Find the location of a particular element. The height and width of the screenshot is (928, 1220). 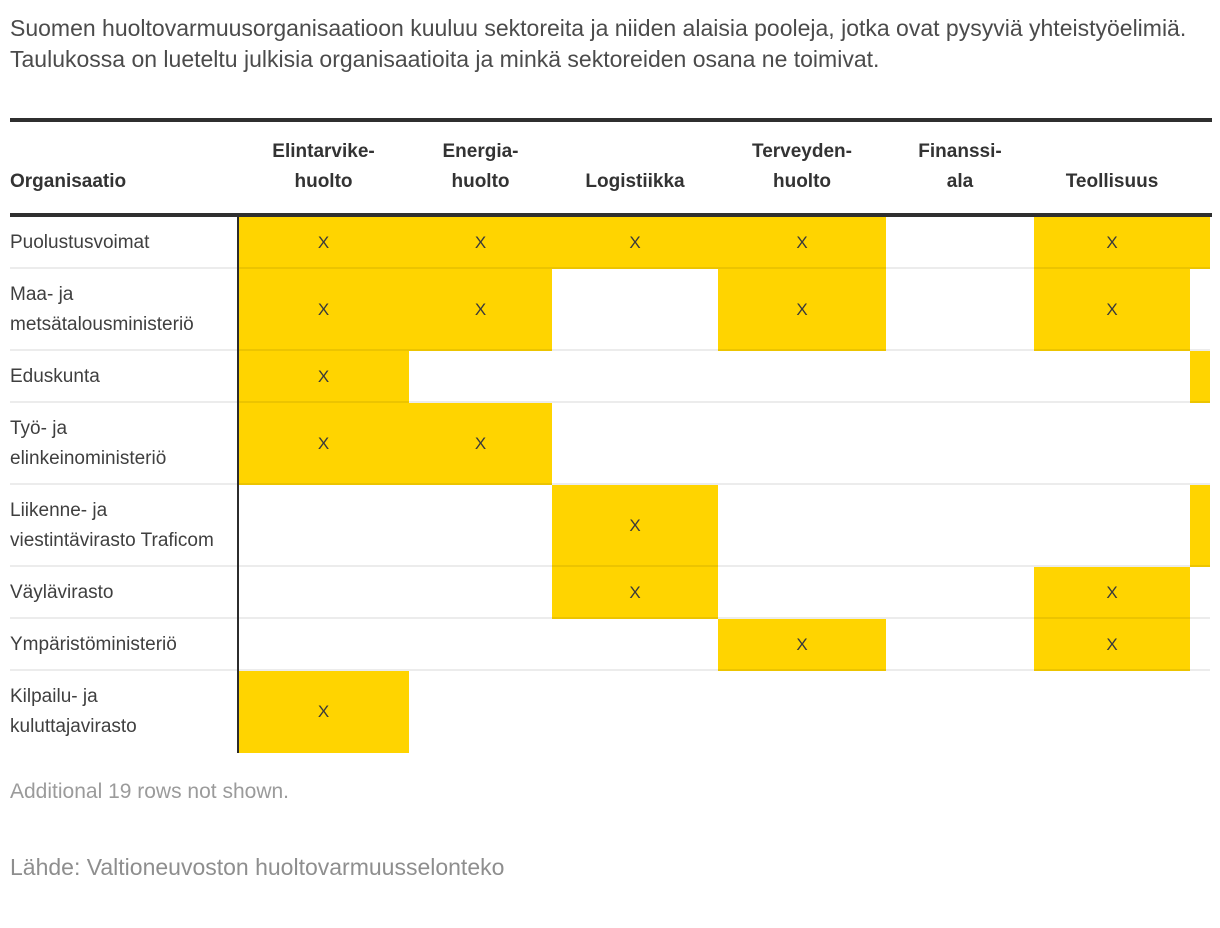

sector-column-header-terveydenhuolto: Terveyden-huolto is located at coordinates (802, 166).